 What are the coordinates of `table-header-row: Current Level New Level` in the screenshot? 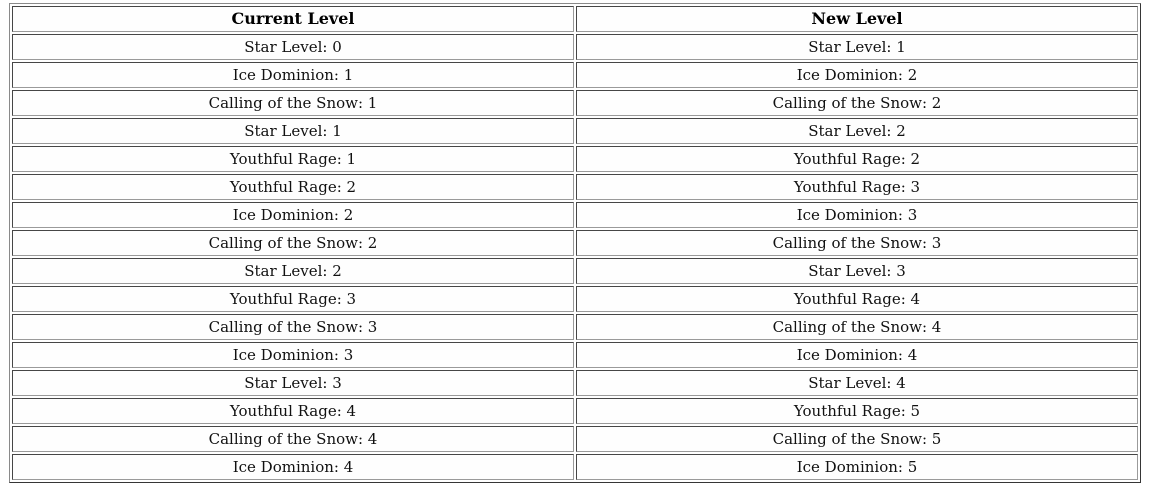 It's located at (575, 19).